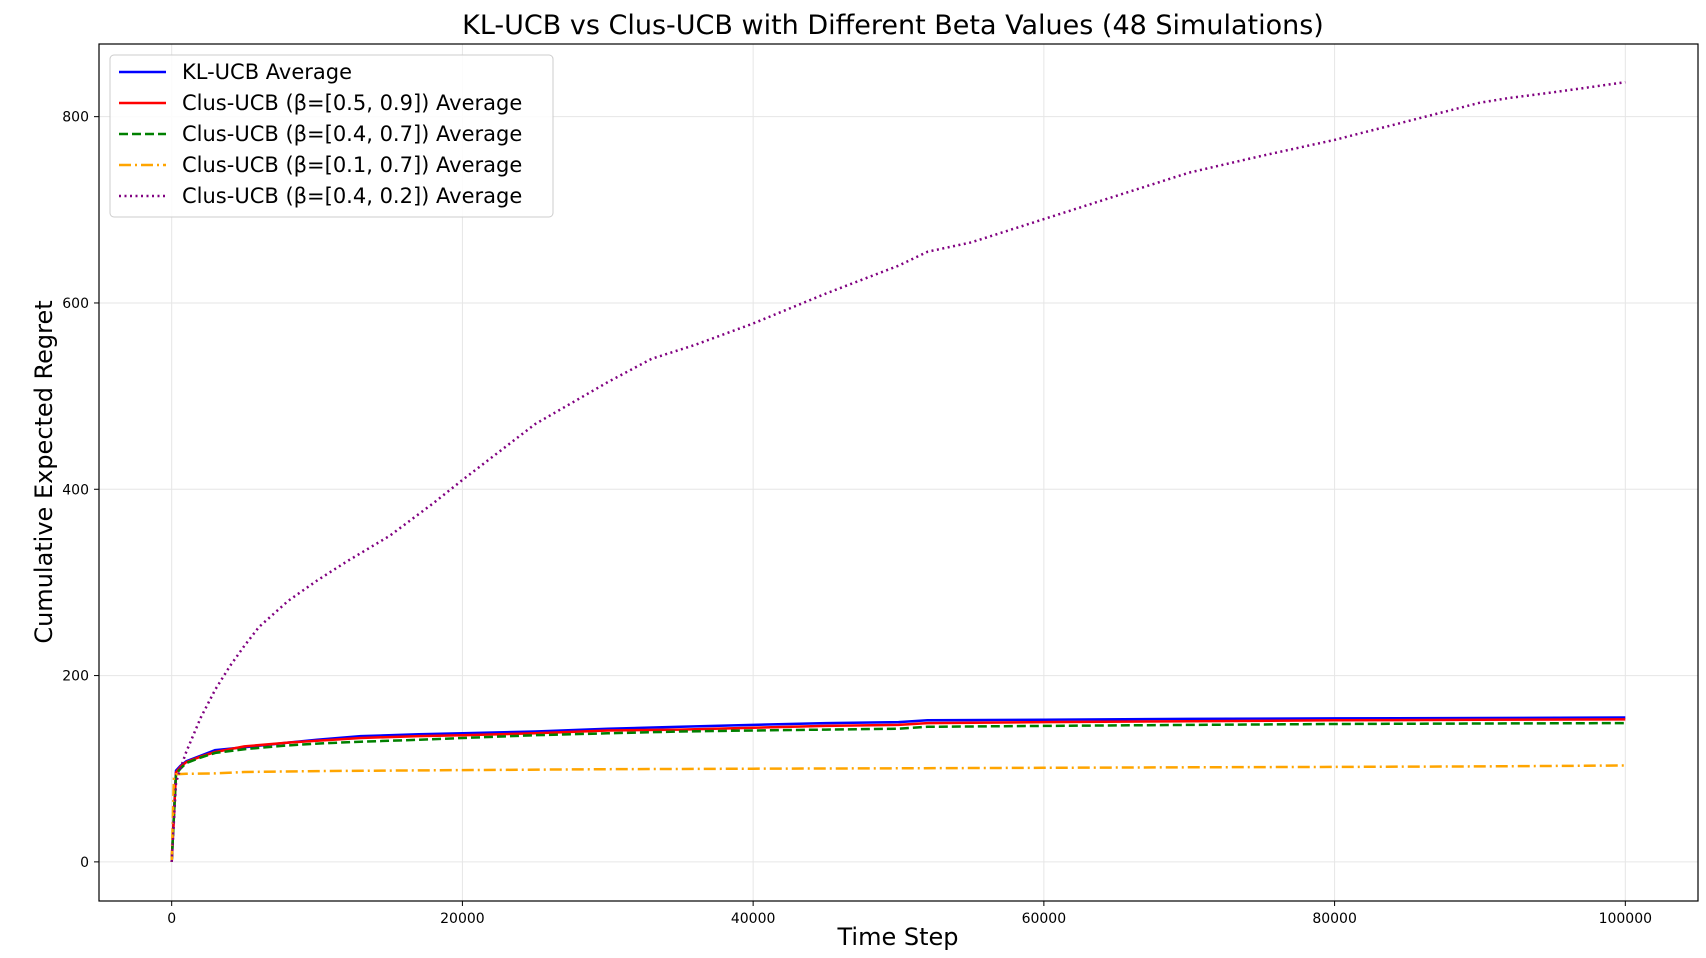  Describe the element at coordinates (753, 919) in the screenshot. I see `x-tick-label: 40000` at that location.